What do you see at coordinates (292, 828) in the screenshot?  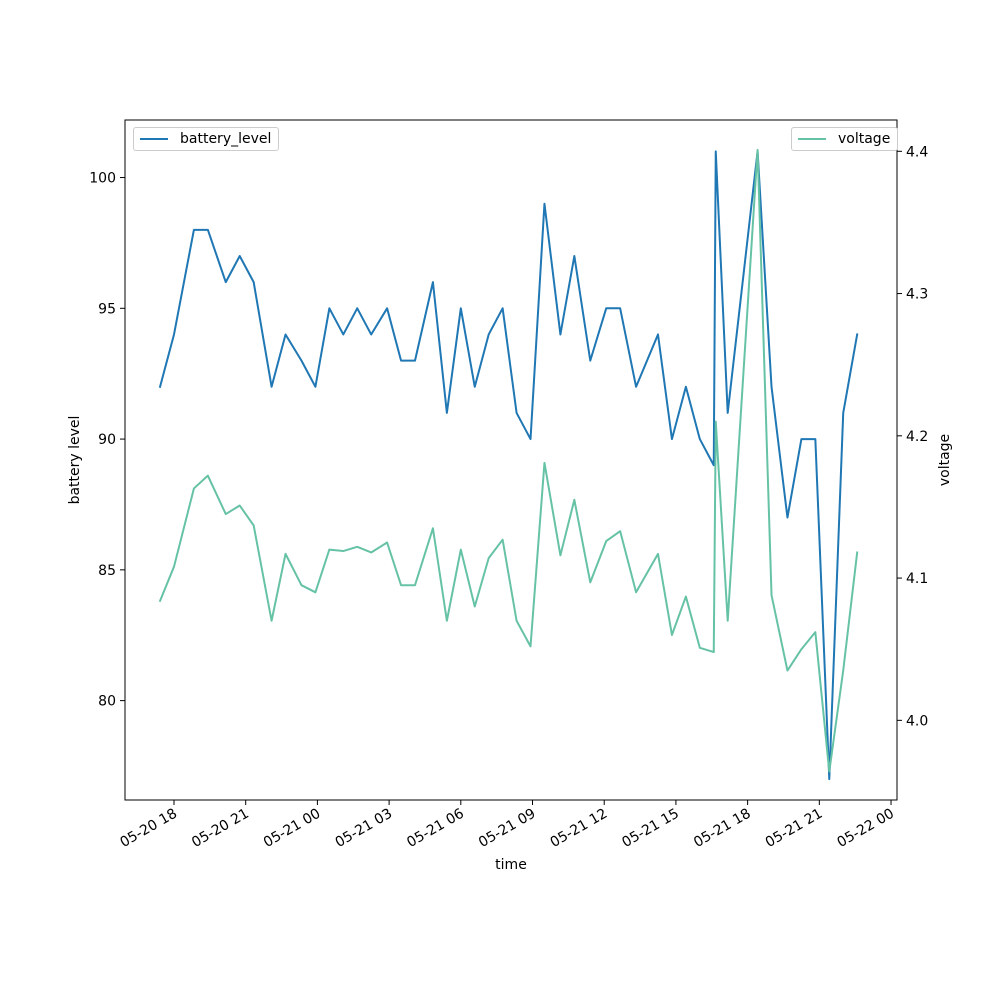 I see `x-tick-label: 05-21 00` at bounding box center [292, 828].